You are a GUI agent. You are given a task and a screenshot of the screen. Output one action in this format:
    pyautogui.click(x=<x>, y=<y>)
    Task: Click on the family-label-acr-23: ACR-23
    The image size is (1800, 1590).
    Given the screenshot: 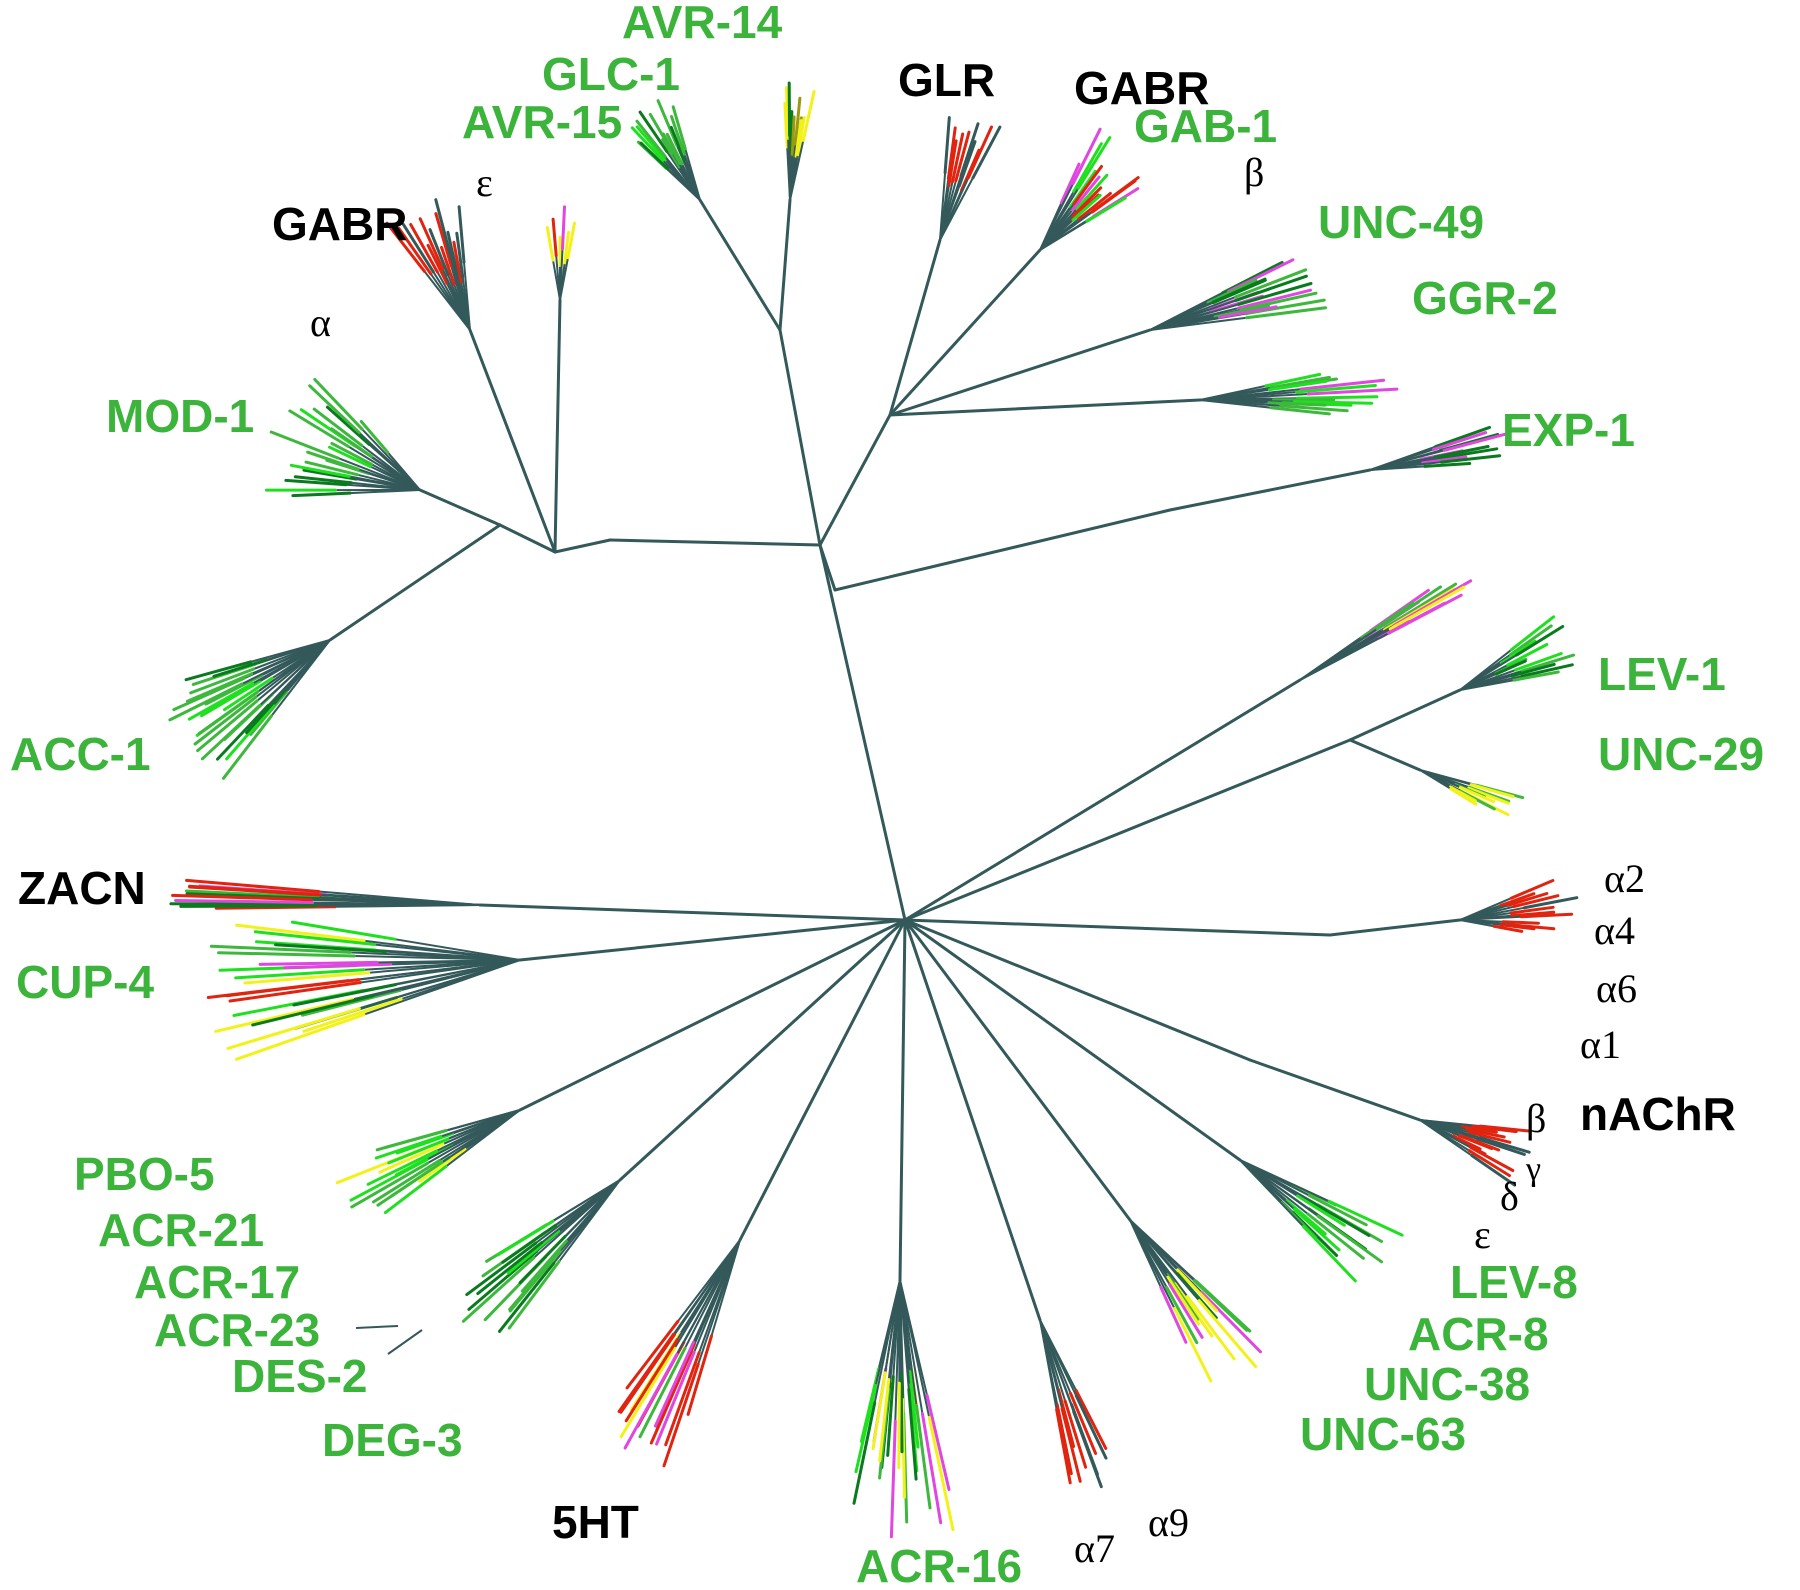 What is the action you would take?
    pyautogui.click(x=237, y=1330)
    